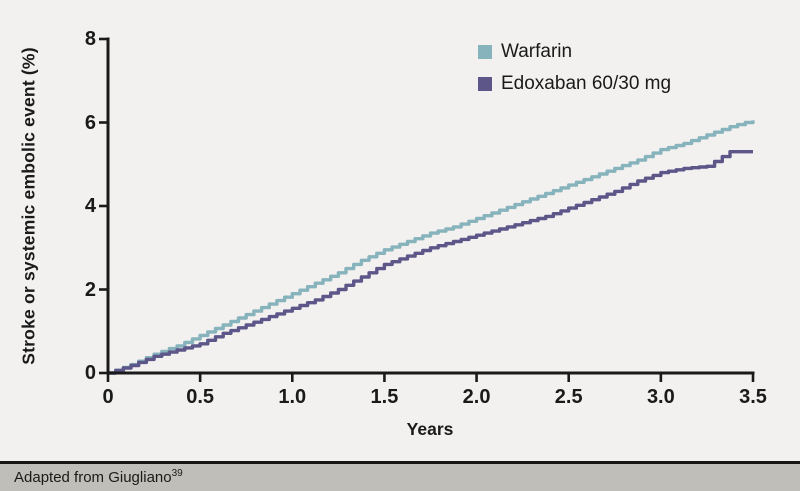 The width and height of the screenshot is (800, 491). Describe the element at coordinates (98, 477) in the screenshot. I see `source-text: Adapted from Giugliano39` at that location.